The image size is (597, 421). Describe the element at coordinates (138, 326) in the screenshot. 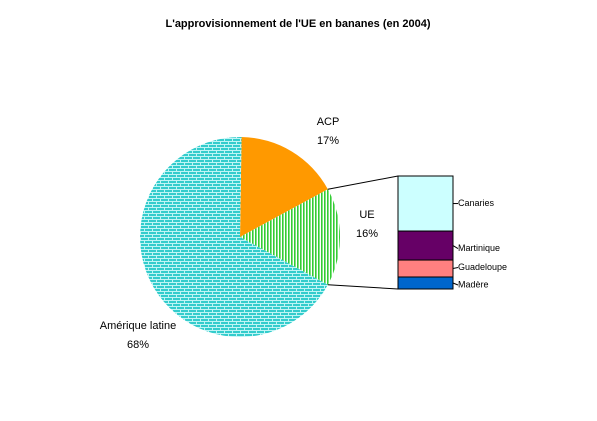

I see `slice-label: Amérique latine` at that location.